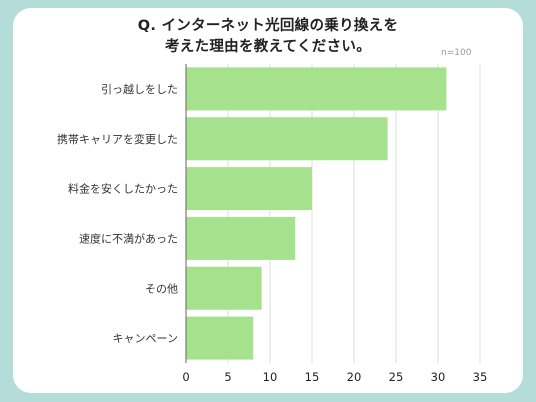 The width and height of the screenshot is (536, 402). What do you see at coordinates (117, 139) in the screenshot?
I see `category-label-1: 携帯キャリアを変更した` at bounding box center [117, 139].